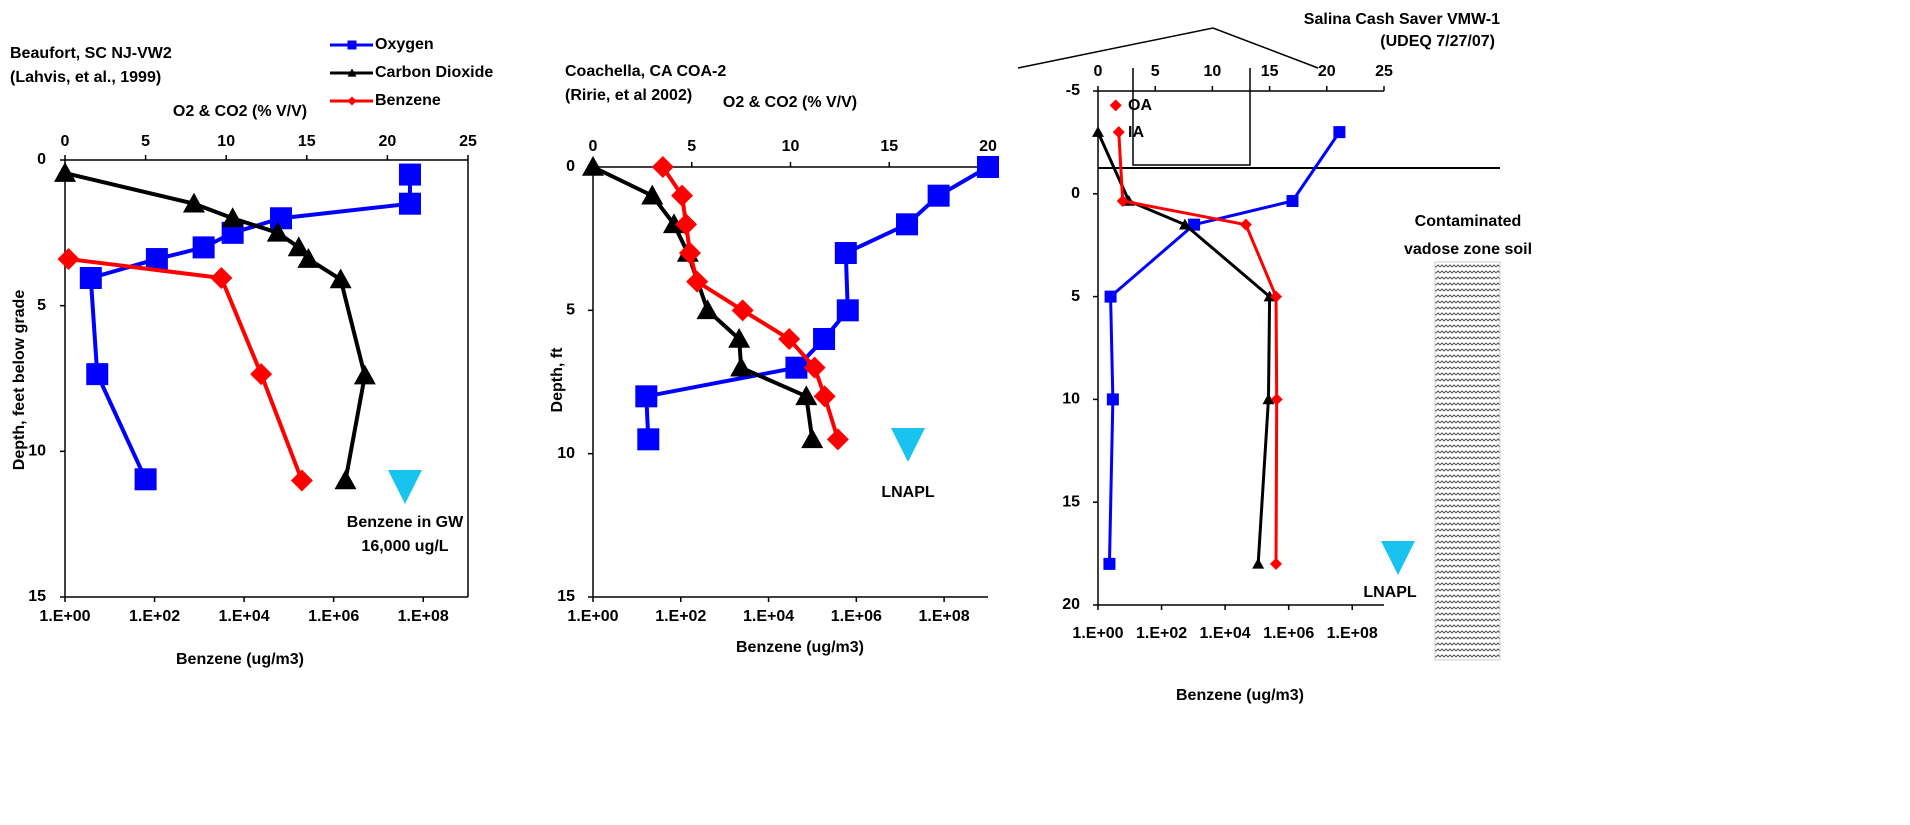 This screenshot has height=825, width=1910. I want to click on x-tick-label: 1.E+02, so click(680, 616).